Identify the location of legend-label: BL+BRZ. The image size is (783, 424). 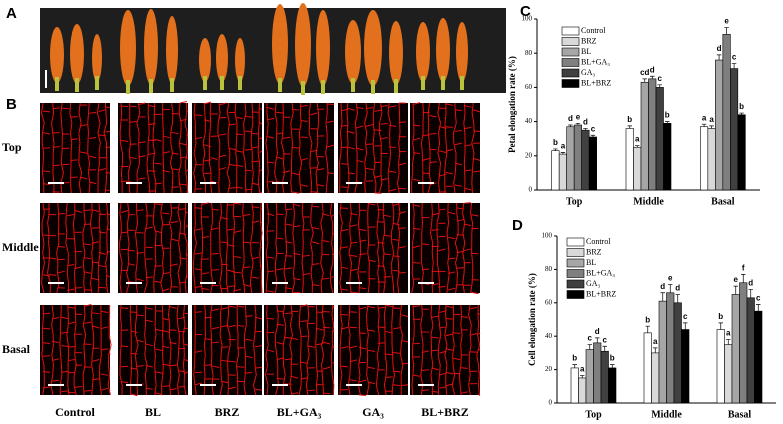
(601, 293).